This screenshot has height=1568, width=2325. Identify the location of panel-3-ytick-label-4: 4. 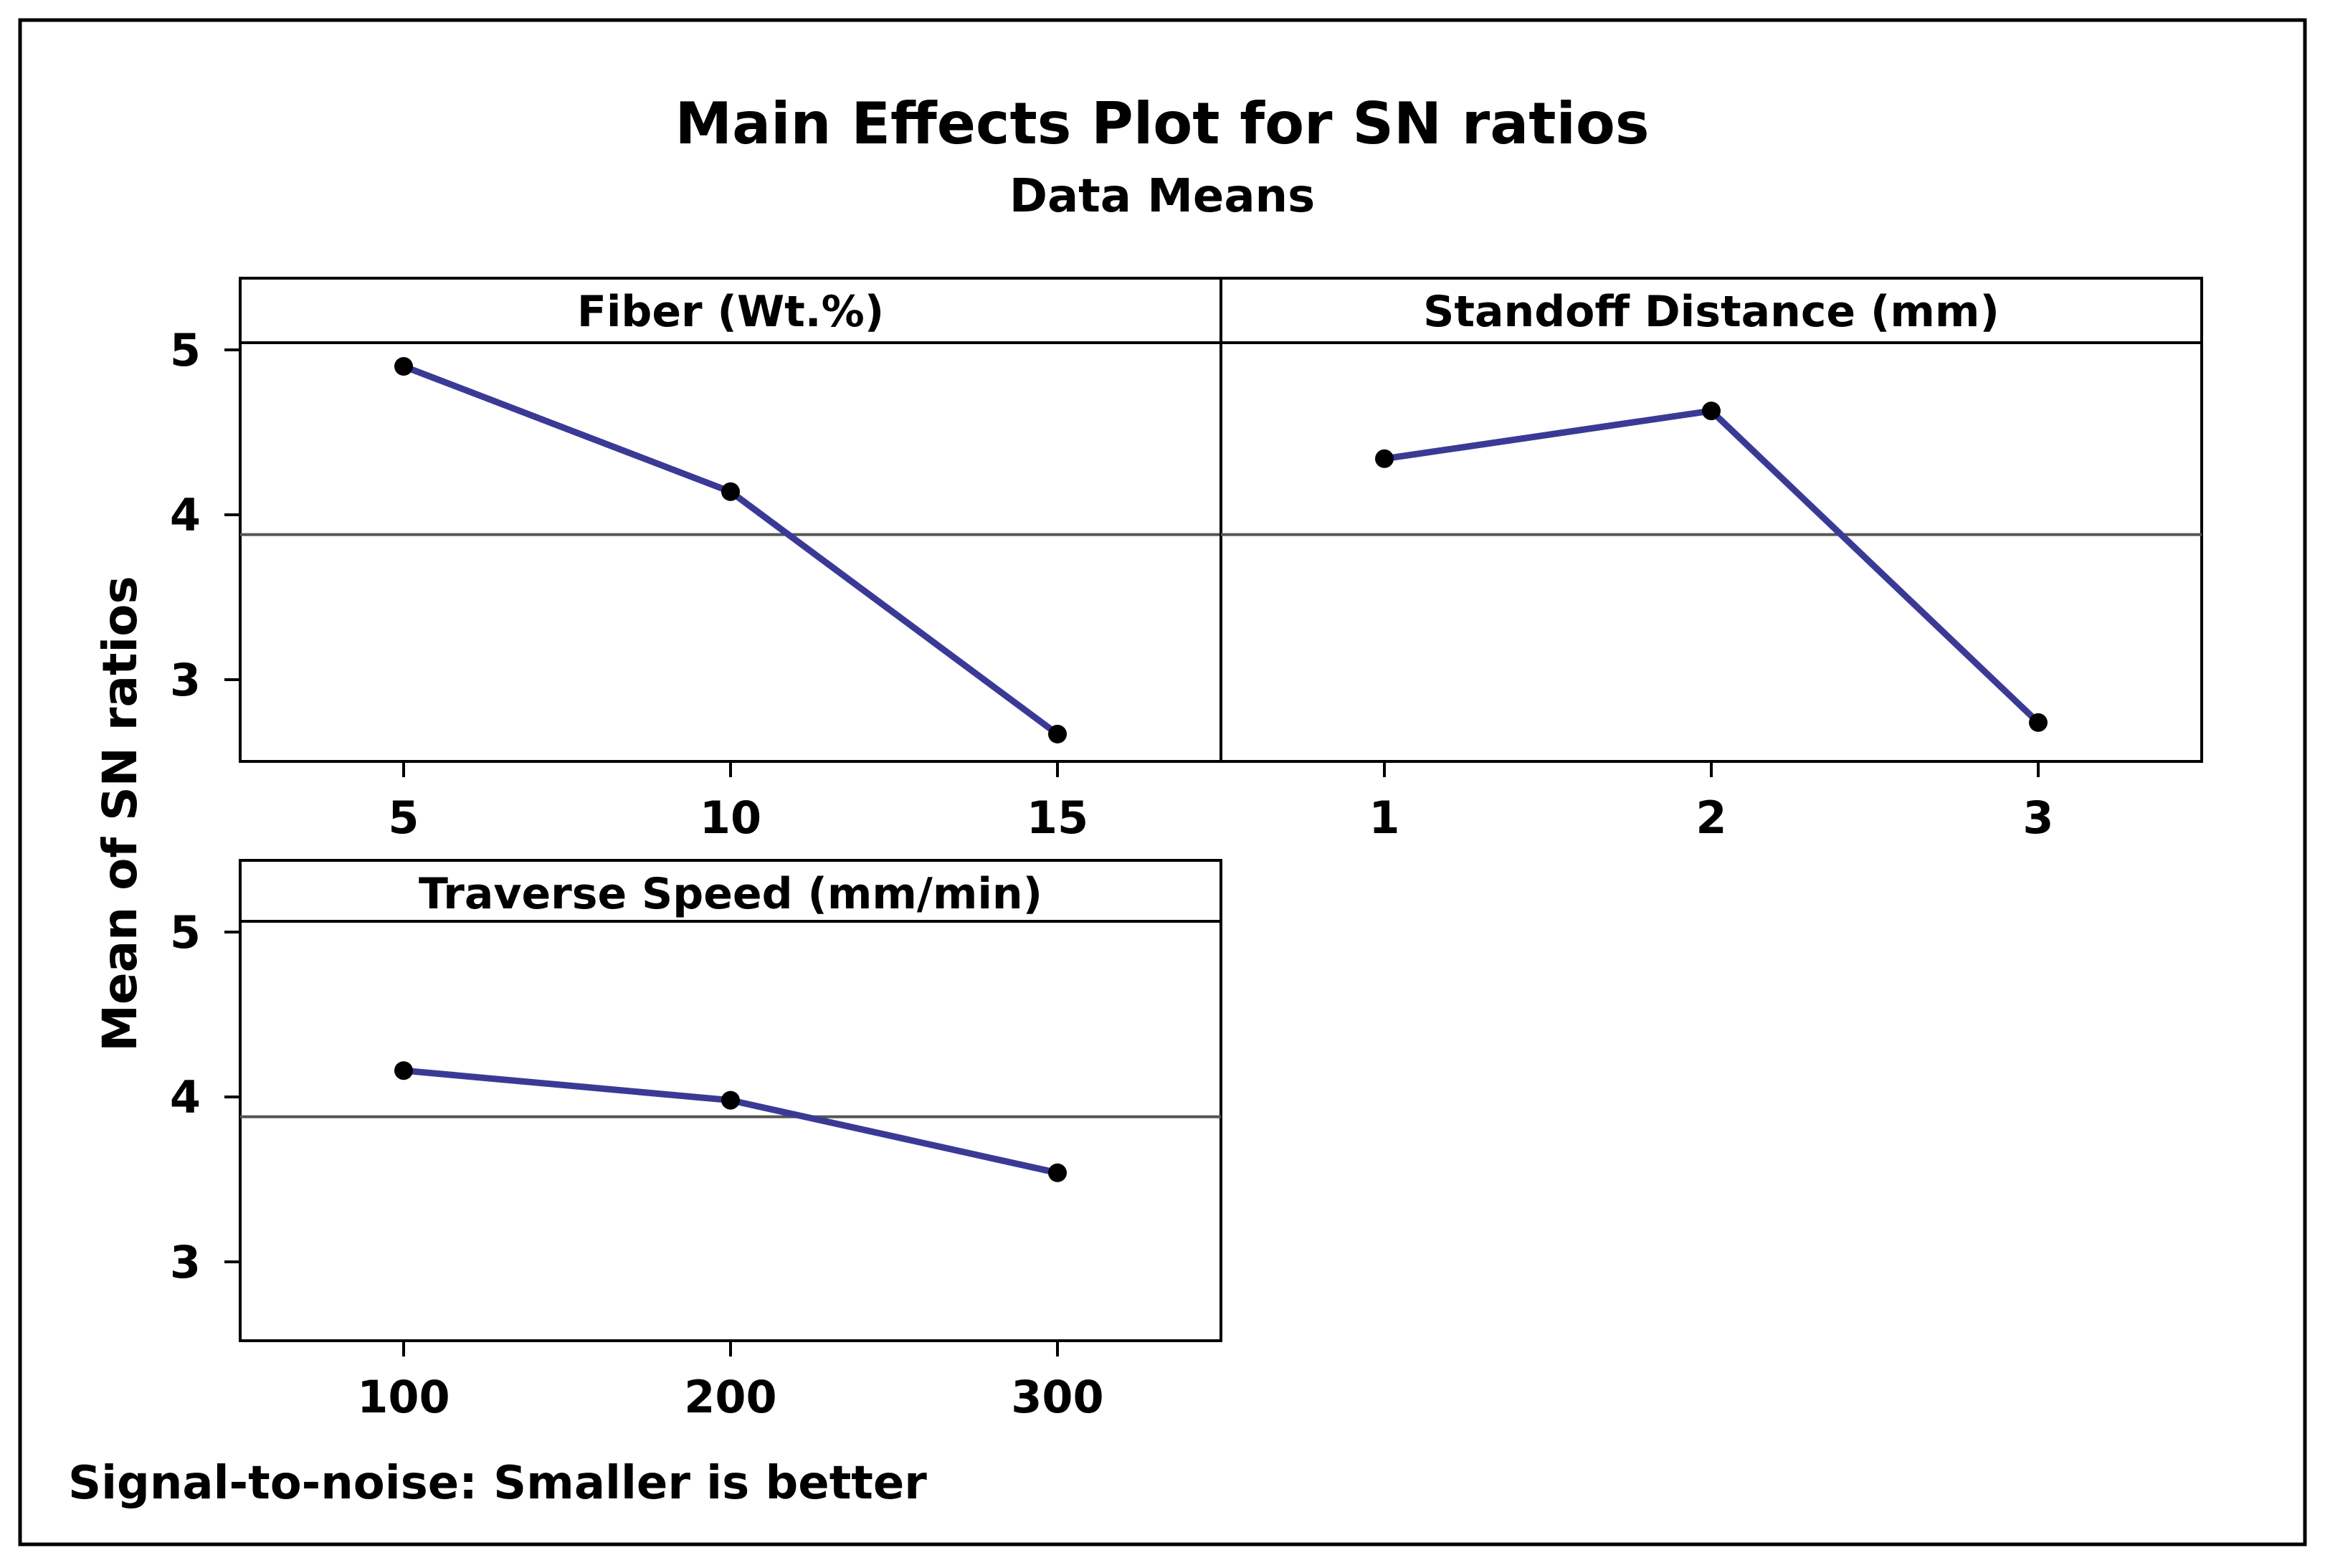
(185, 1097).